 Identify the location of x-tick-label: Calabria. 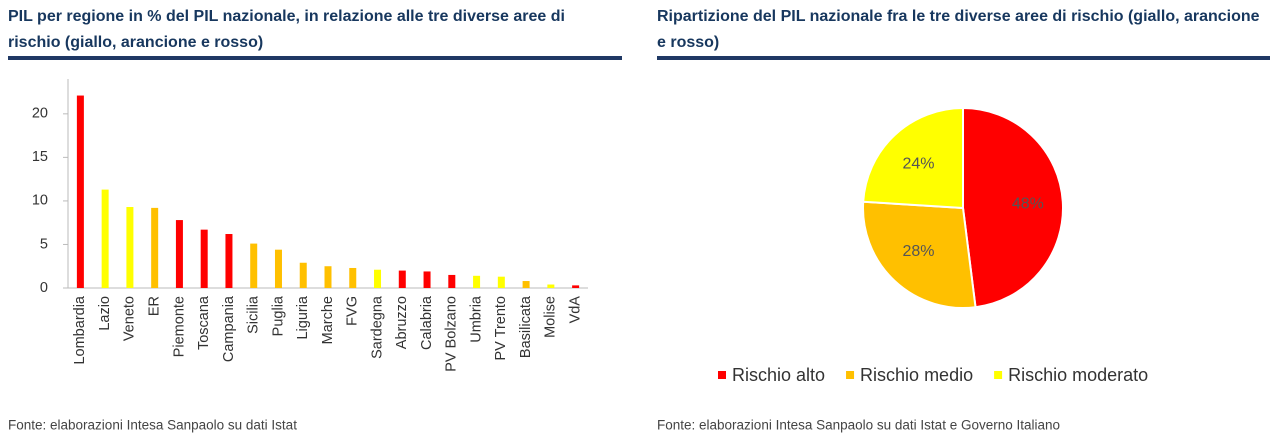
(427, 322).